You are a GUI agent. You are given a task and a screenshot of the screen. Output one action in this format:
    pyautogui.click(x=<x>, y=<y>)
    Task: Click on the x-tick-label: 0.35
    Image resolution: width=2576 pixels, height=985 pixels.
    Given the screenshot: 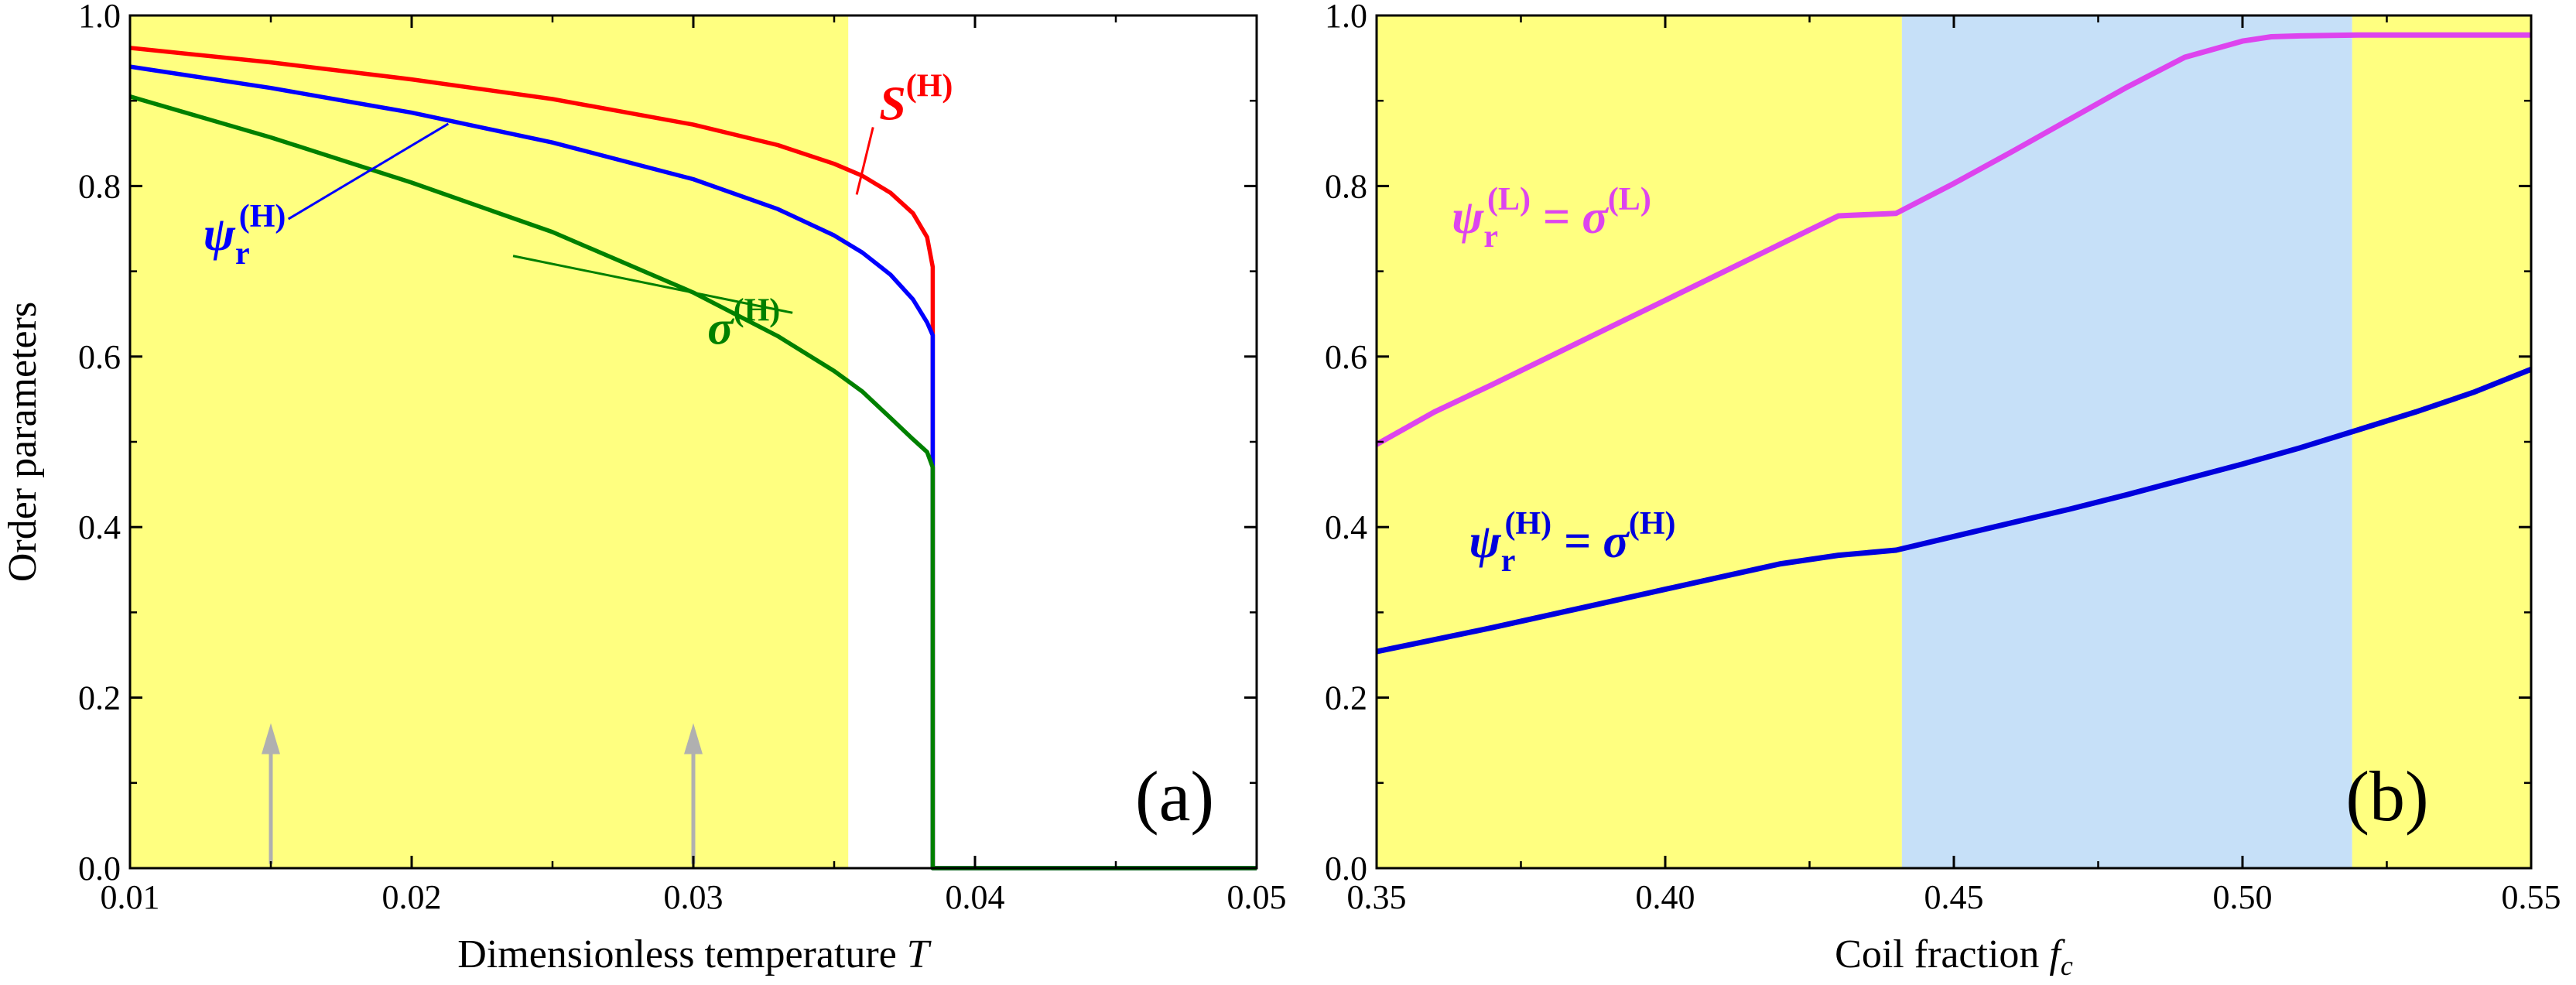 What is the action you would take?
    pyautogui.click(x=1377, y=897)
    